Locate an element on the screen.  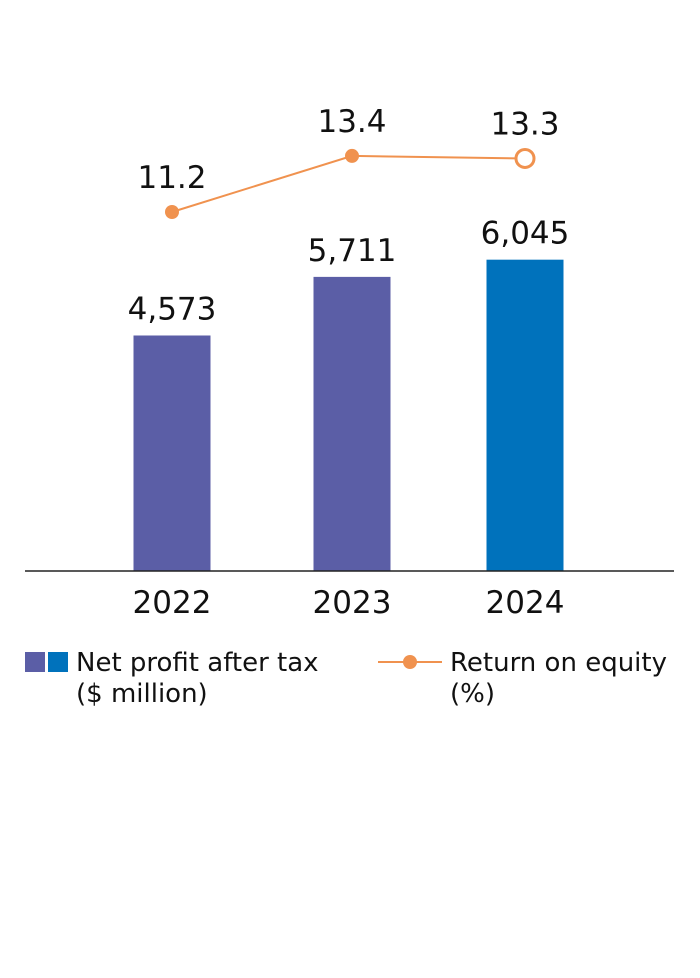
x-tick-2022: 2022 is located at coordinates (172, 603).